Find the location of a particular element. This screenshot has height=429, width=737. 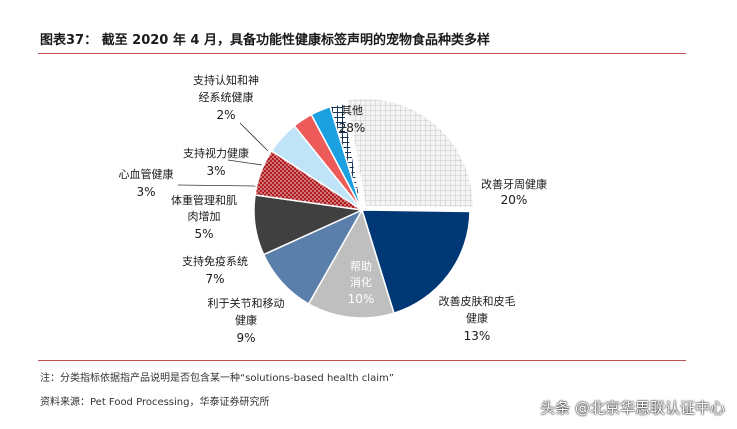

label-cognitive-name-1: 支持认知和神 is located at coordinates (226, 80).